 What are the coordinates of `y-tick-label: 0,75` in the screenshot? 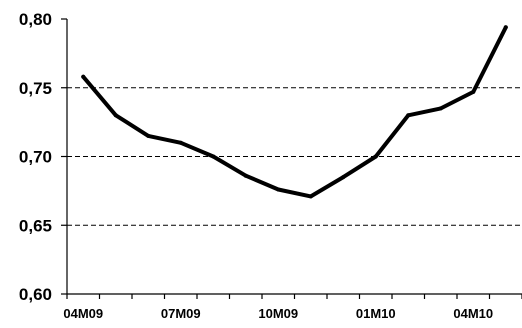 It's located at (35, 88).